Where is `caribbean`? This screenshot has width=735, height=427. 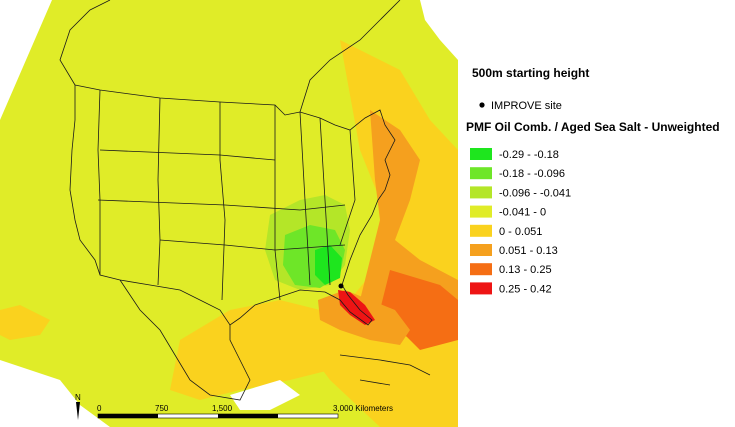
caribbean is located at coordinates (385, 370).